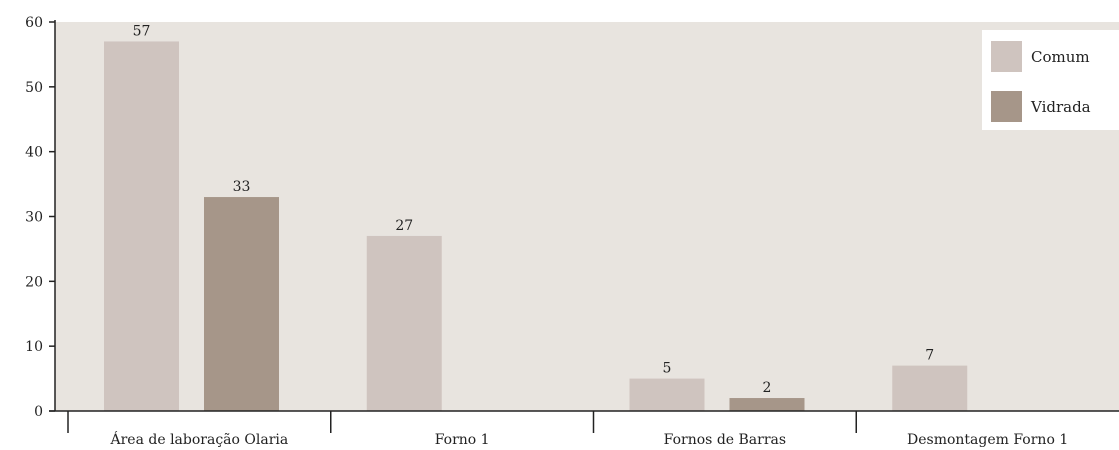 The width and height of the screenshot is (1119, 450). I want to click on data-label: 27, so click(404, 226).